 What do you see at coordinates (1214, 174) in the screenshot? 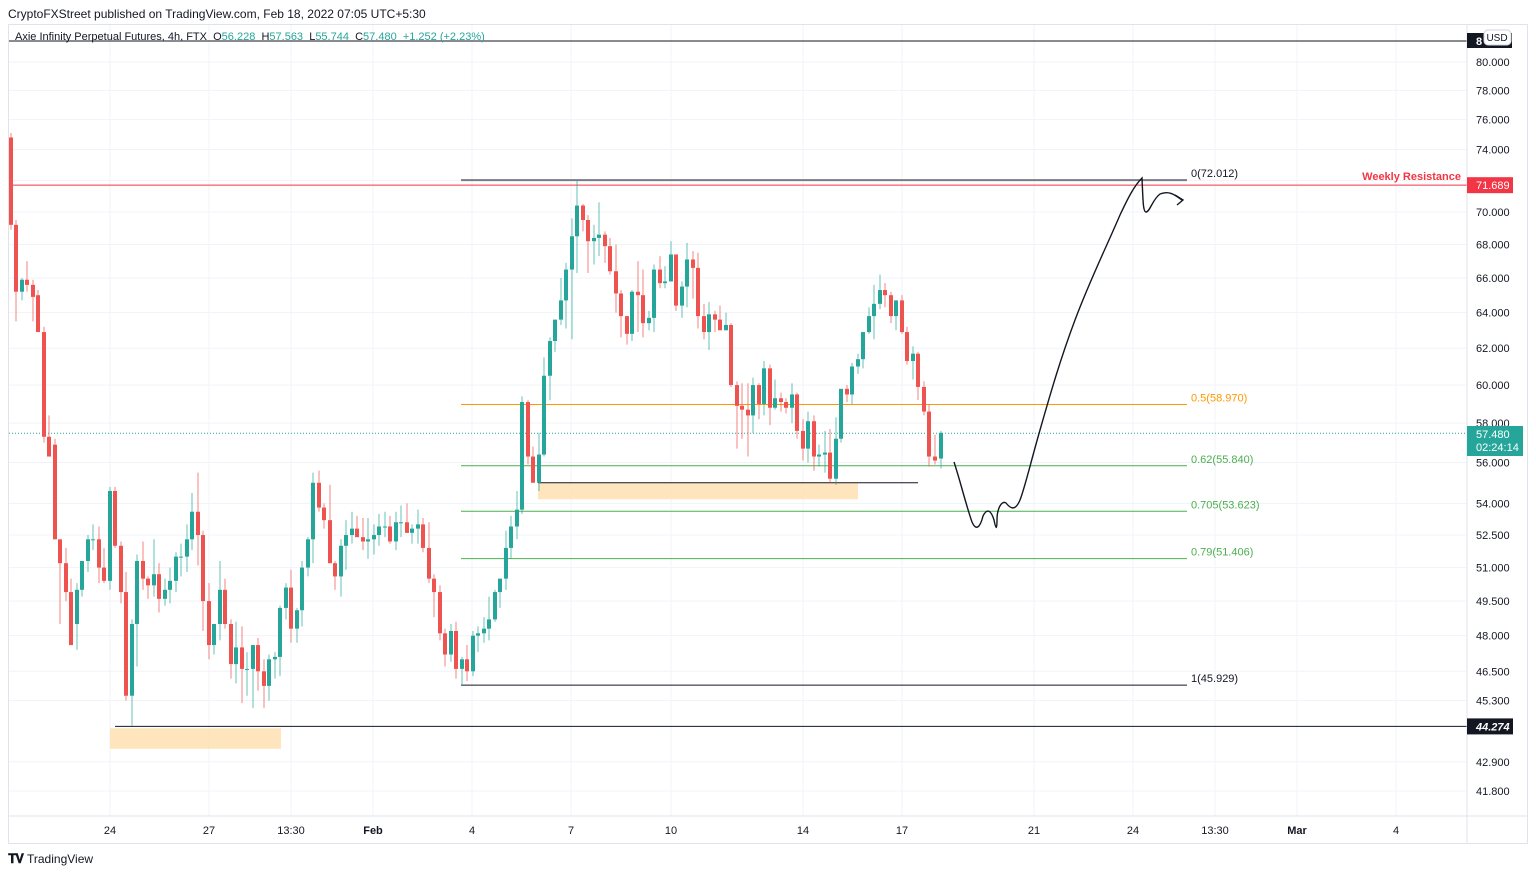
I see `fib-label: 0(72.012)` at bounding box center [1214, 174].